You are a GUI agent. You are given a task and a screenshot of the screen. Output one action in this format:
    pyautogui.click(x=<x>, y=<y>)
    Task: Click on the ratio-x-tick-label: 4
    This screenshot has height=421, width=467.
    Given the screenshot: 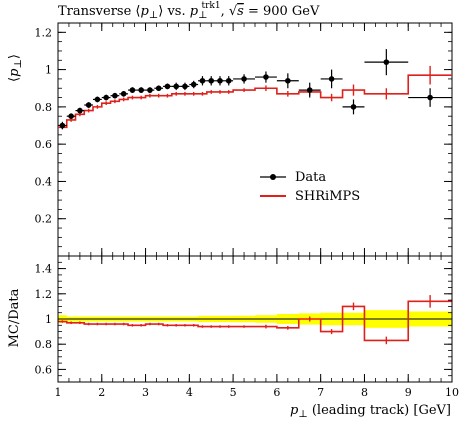 What is the action you would take?
    pyautogui.click(x=189, y=392)
    